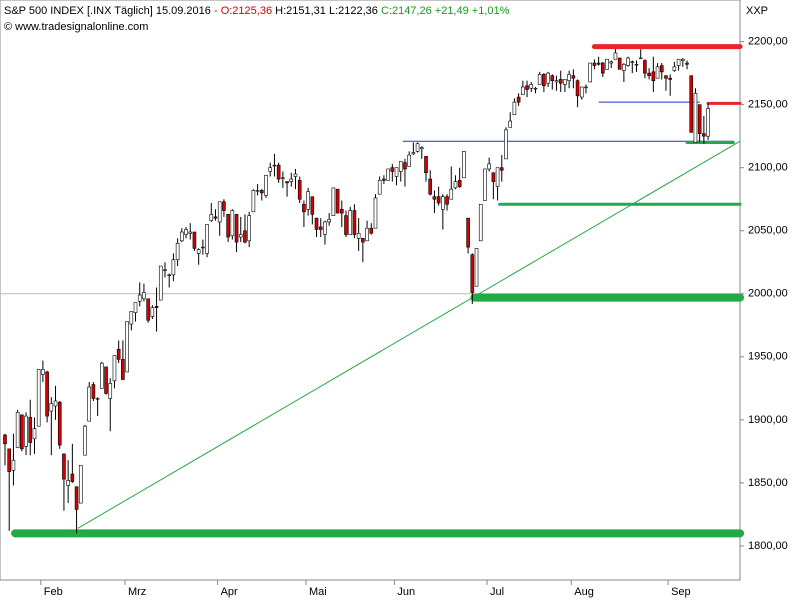  What do you see at coordinates (768, 420) in the screenshot?
I see `y-tick-label: 1900,00` at bounding box center [768, 420].